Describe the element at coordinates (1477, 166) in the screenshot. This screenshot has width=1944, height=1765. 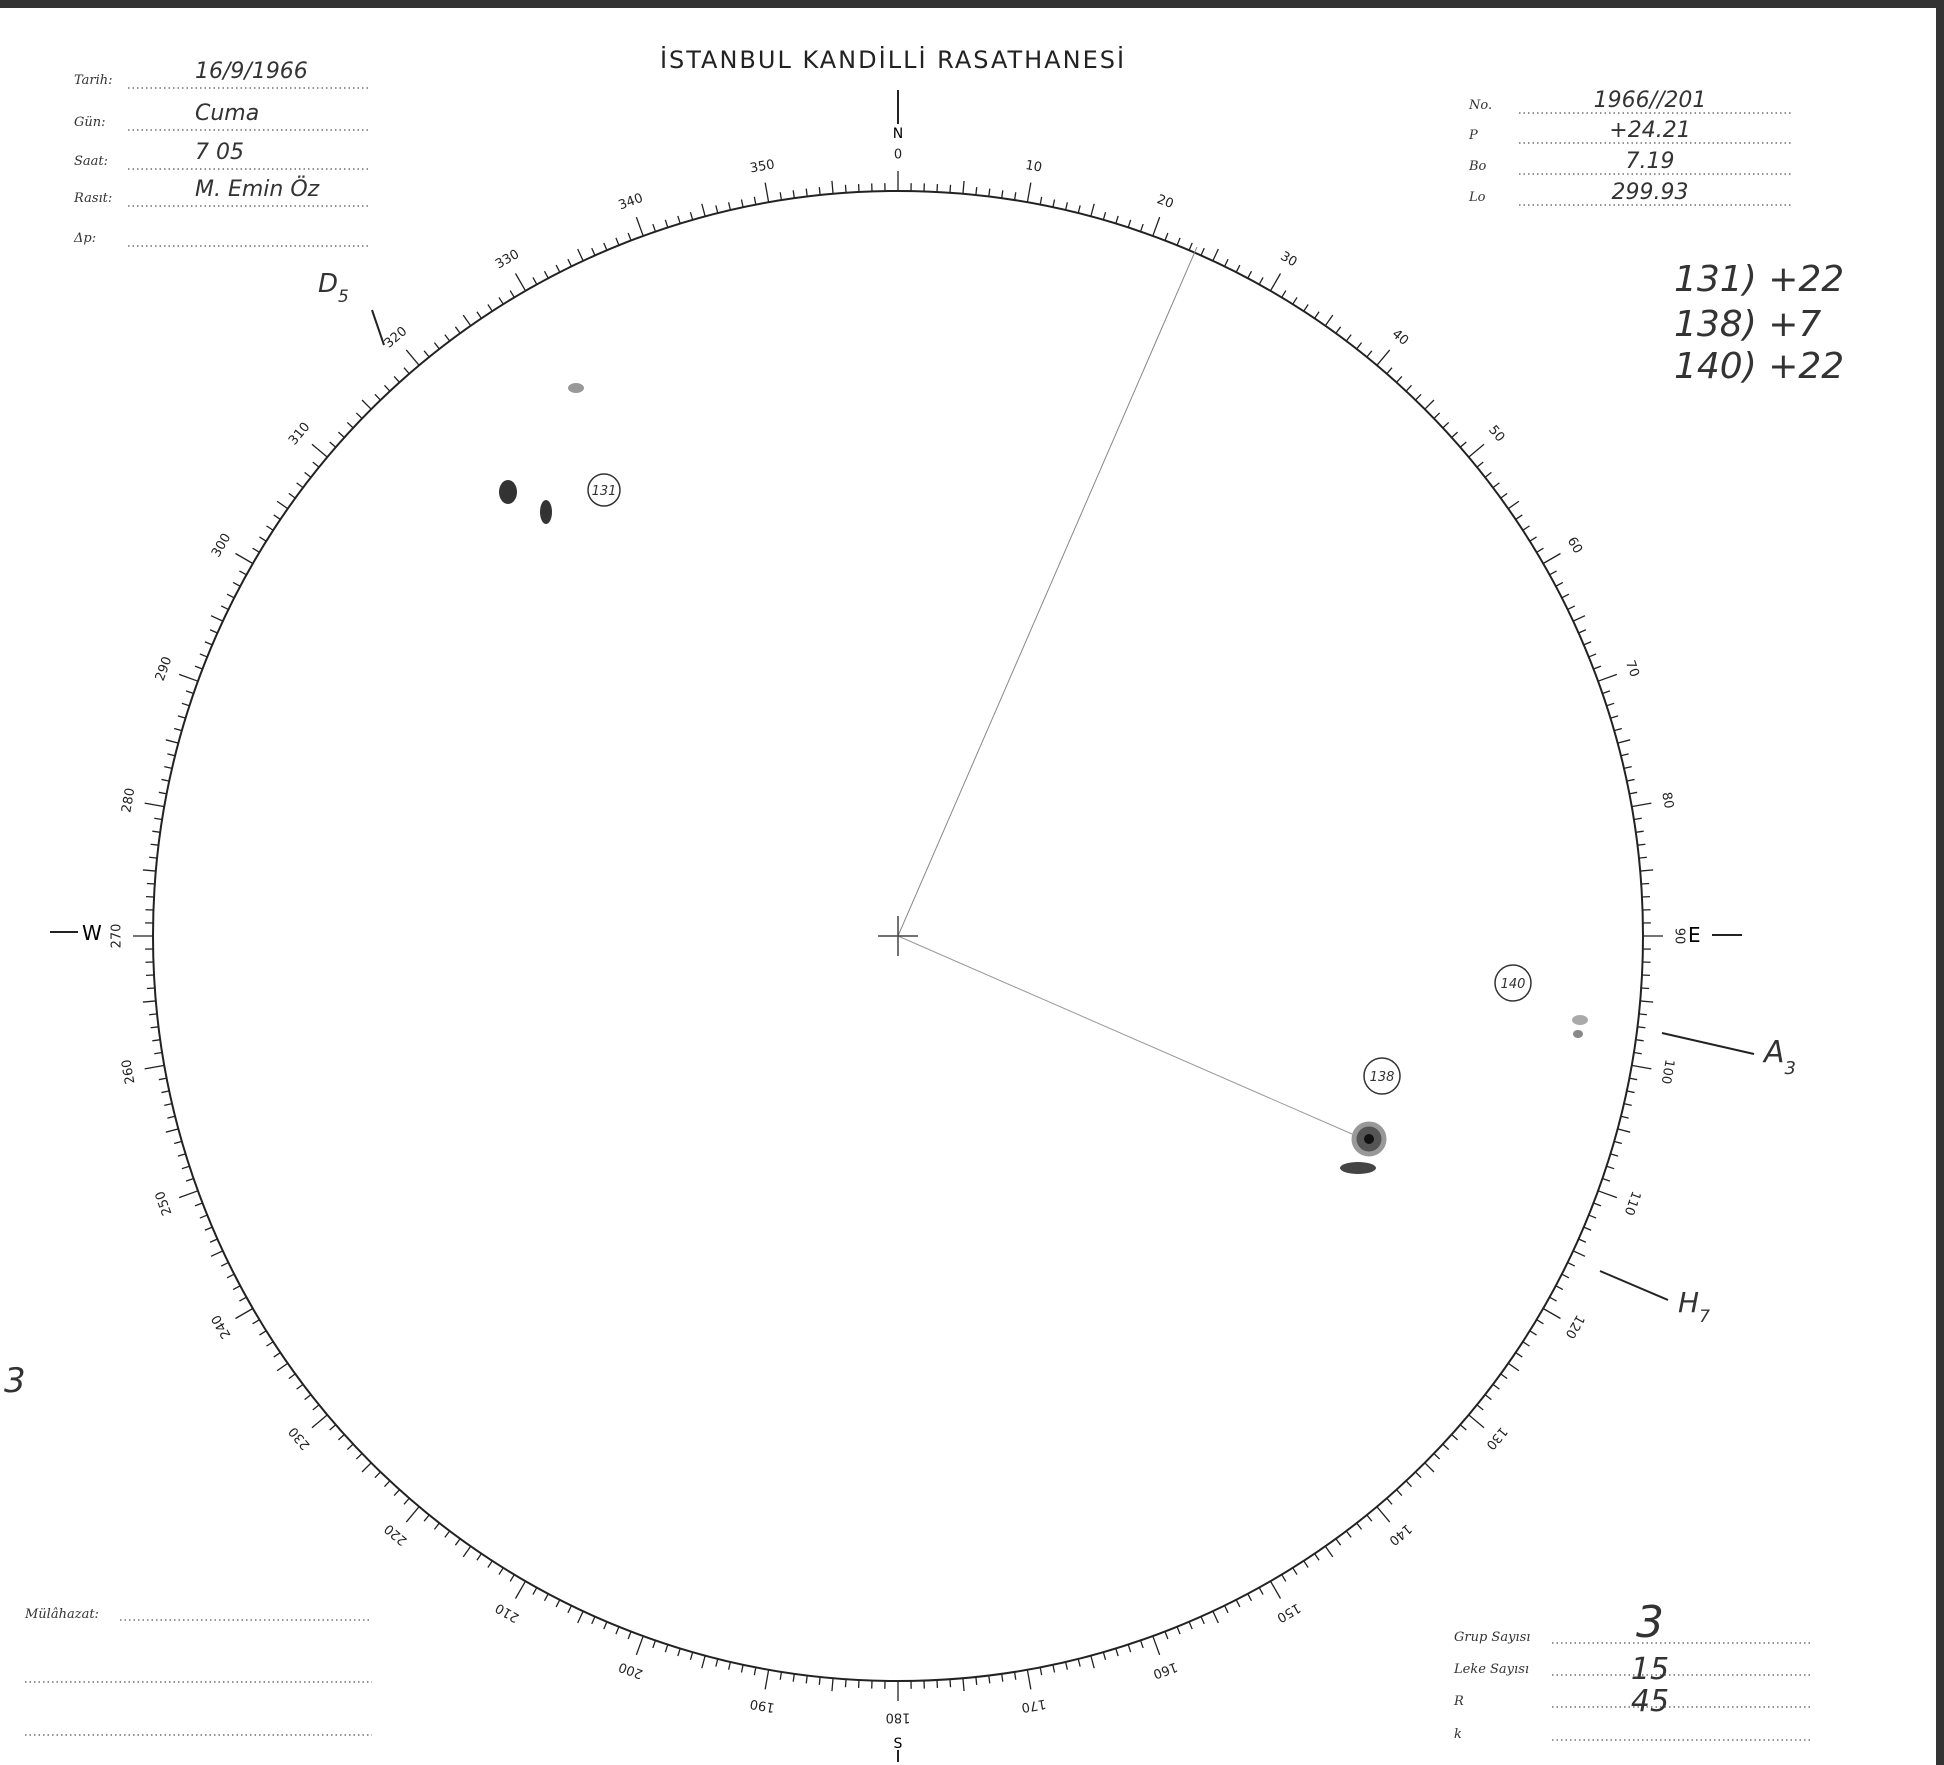
I see `field-label: Bo` at that location.